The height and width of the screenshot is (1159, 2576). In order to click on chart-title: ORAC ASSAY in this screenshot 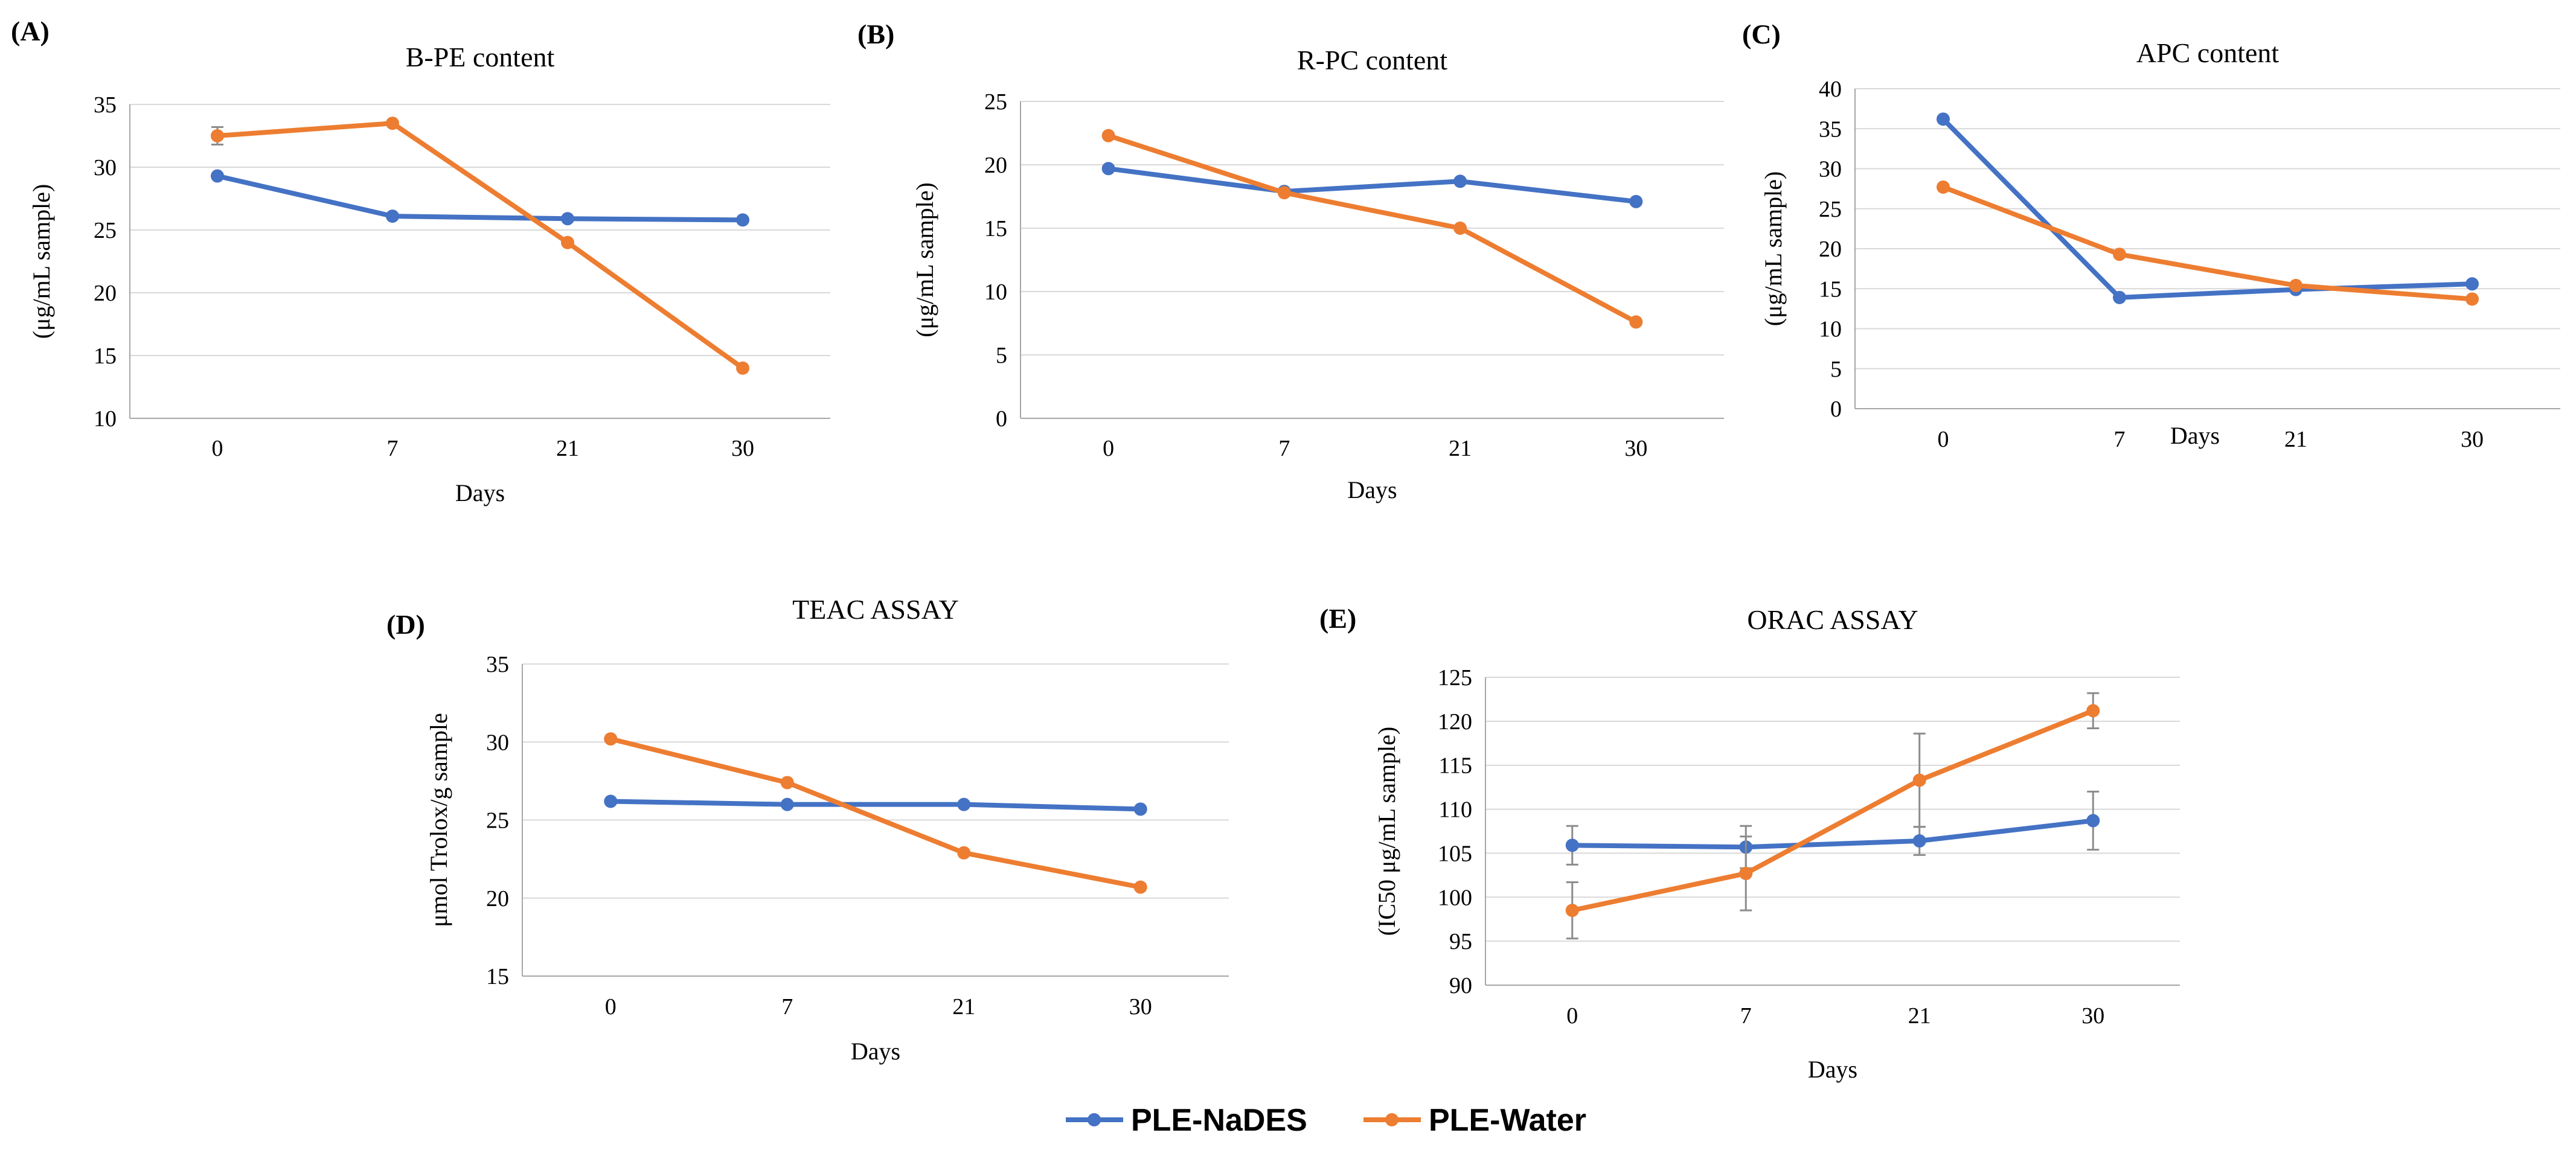, I will do `click(1832, 619)`.